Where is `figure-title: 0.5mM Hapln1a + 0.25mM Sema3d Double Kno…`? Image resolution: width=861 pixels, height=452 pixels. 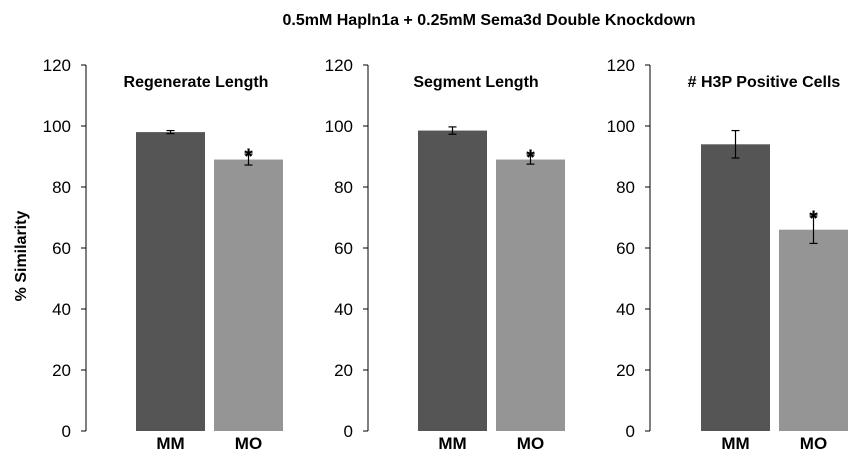 figure-title: 0.5mM Hapln1a + 0.25mM Sema3d Double Kno… is located at coordinates (489, 20).